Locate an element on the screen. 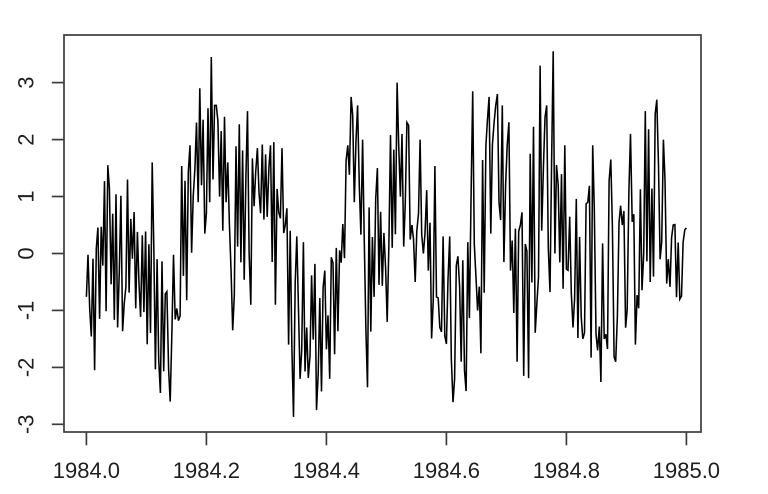 This screenshot has height=494, width=768. svg-text: 1984.0 is located at coordinates (86, 470).